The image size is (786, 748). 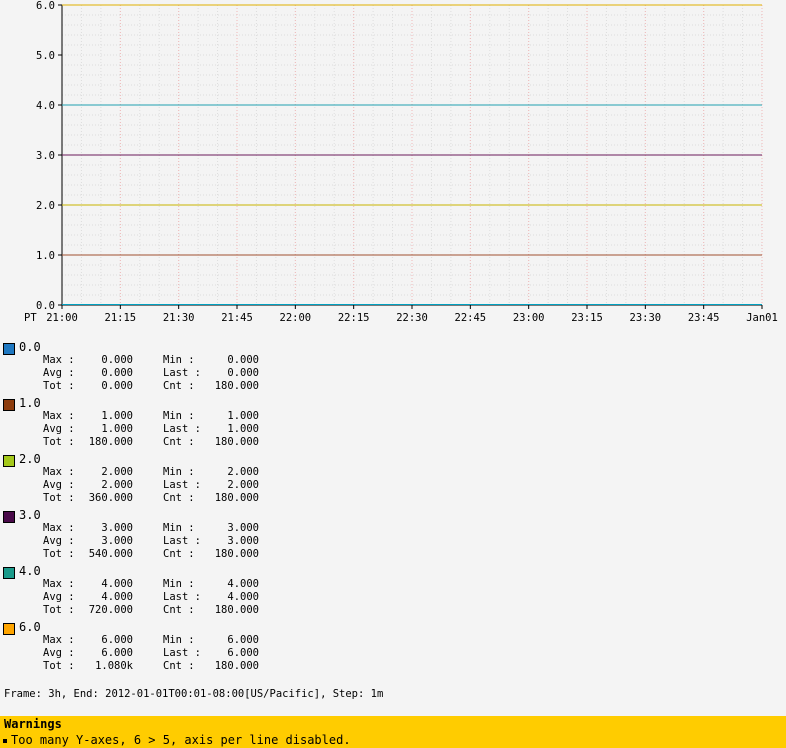 I want to click on stat-value-max: 6.000, so click(x=117, y=640).